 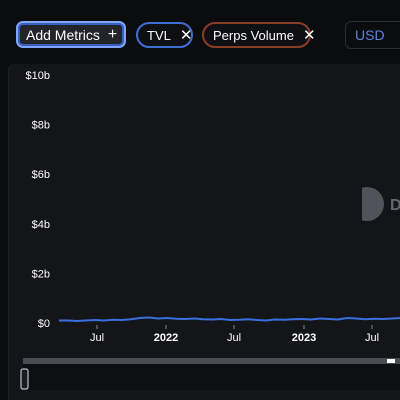 I want to click on metric-chip-perps-volume: Perps Volume ✕, so click(x=259, y=35).